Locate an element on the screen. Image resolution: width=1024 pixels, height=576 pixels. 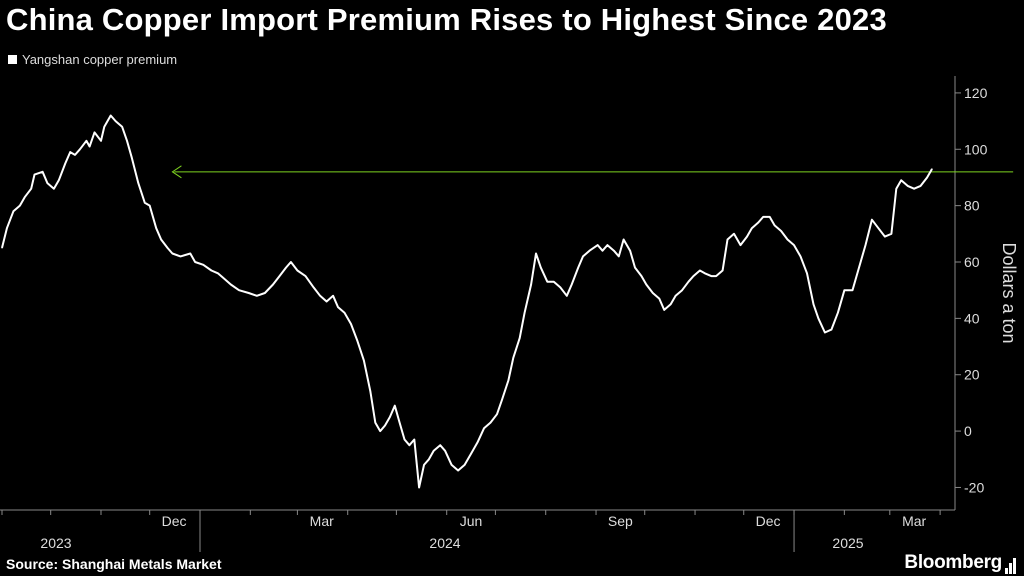
x-year-label: 2024 is located at coordinates (444, 543).